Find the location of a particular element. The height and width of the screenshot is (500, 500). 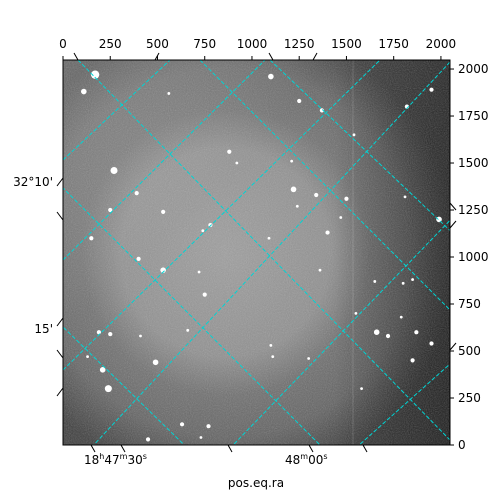

top-tick-label: 1500 is located at coordinates (346, 44).